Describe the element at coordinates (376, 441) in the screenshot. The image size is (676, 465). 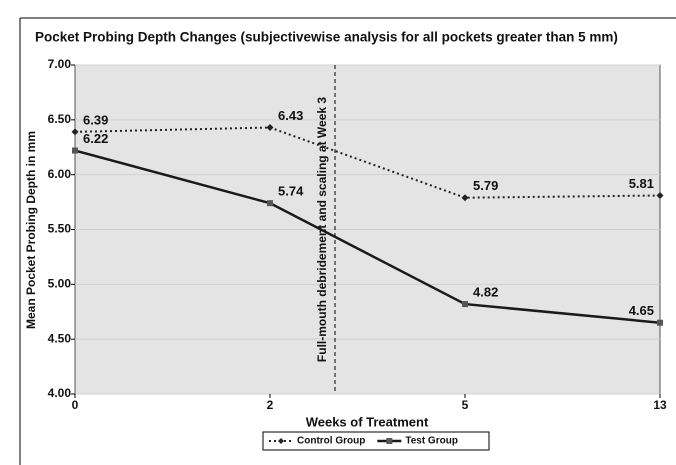
I see `legend-box` at that location.